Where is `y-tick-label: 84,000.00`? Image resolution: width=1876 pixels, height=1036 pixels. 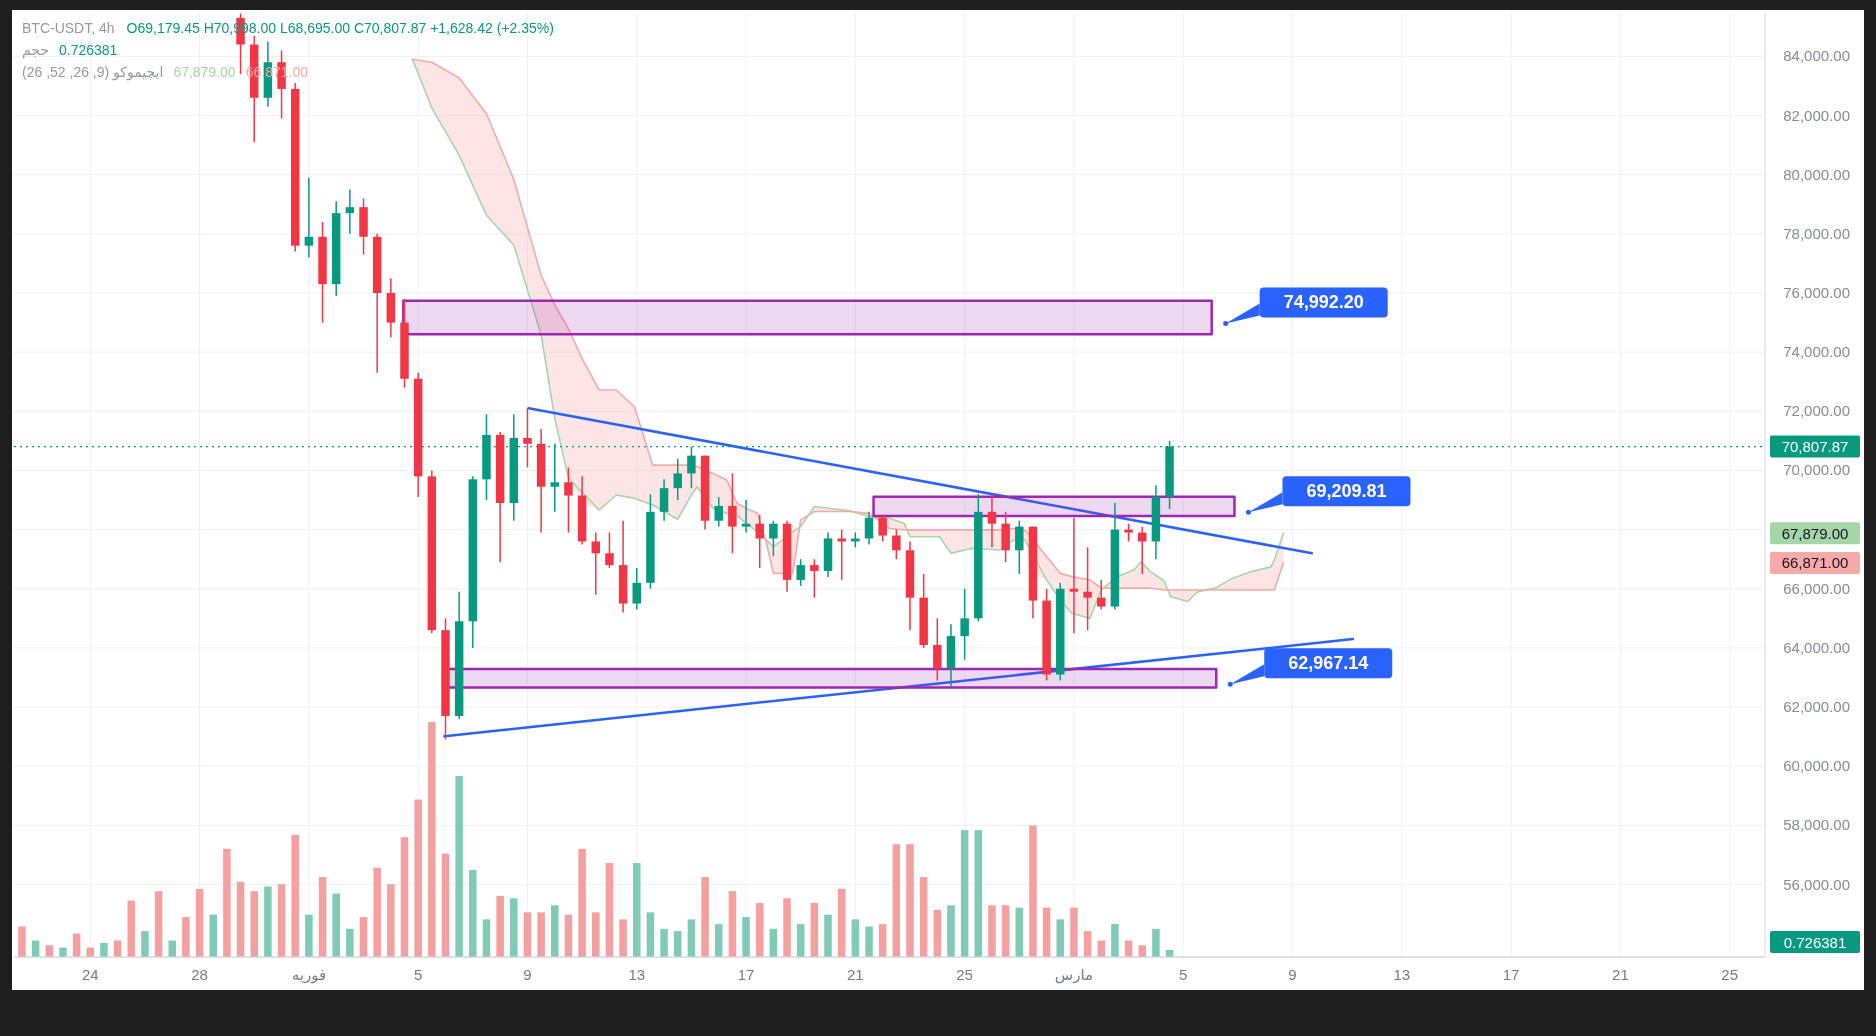
y-tick-label: 84,000.00 is located at coordinates (1816, 56).